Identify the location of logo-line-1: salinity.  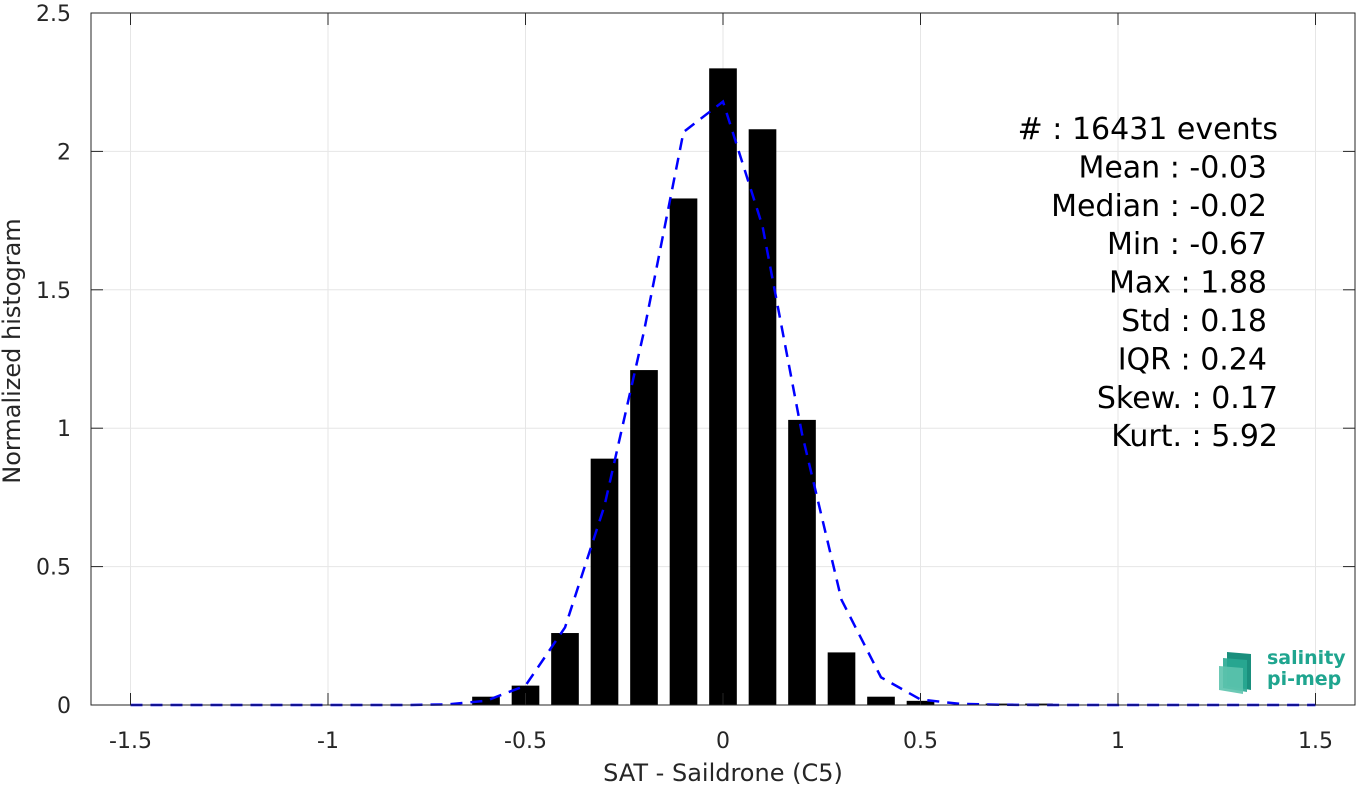
(1306, 658).